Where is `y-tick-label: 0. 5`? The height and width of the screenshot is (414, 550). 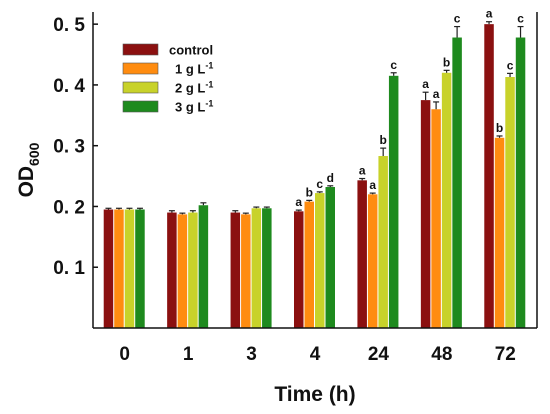
y-tick-label: 0. 5 is located at coordinates (69, 25).